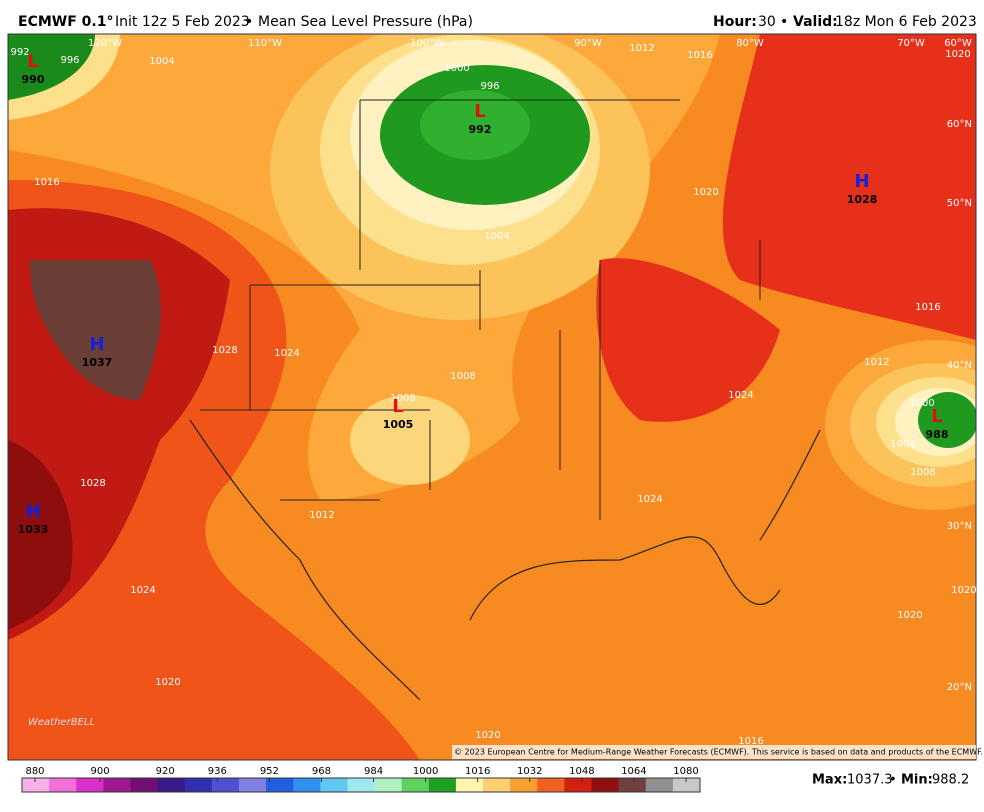  Describe the element at coordinates (321, 771) in the screenshot. I see `colorbar-tick-label: 968` at that location.